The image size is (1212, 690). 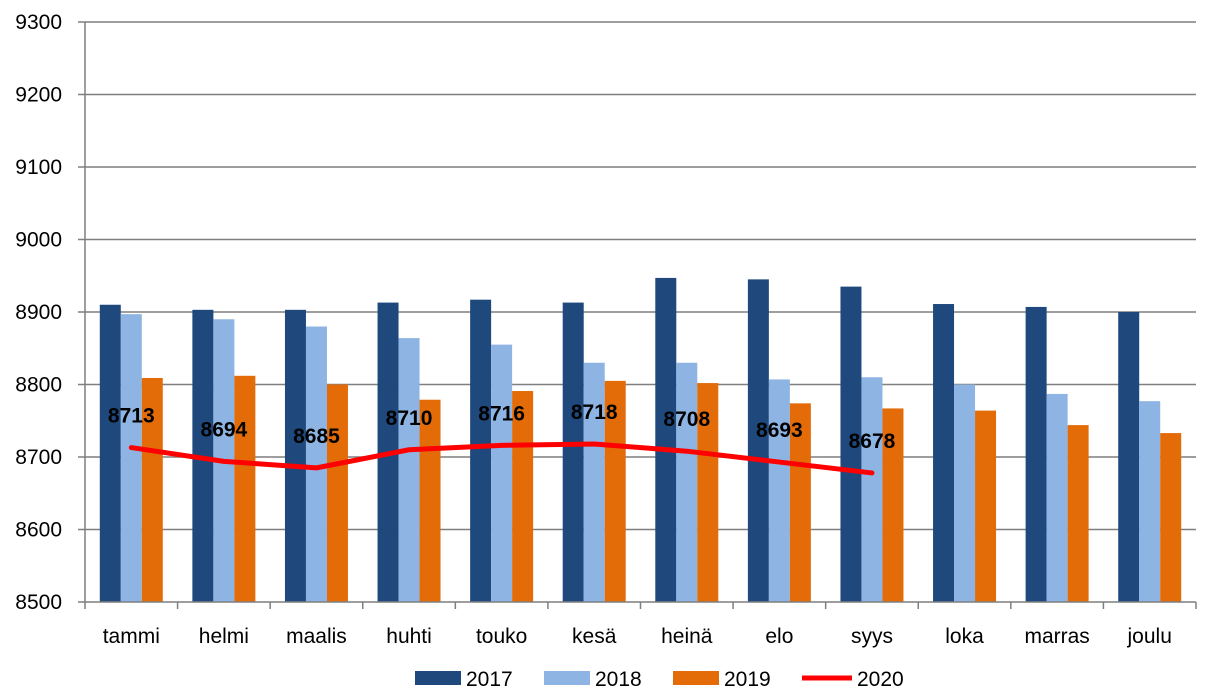 What do you see at coordinates (1171, 517) in the screenshot?
I see `bar-2019-joulu` at bounding box center [1171, 517].